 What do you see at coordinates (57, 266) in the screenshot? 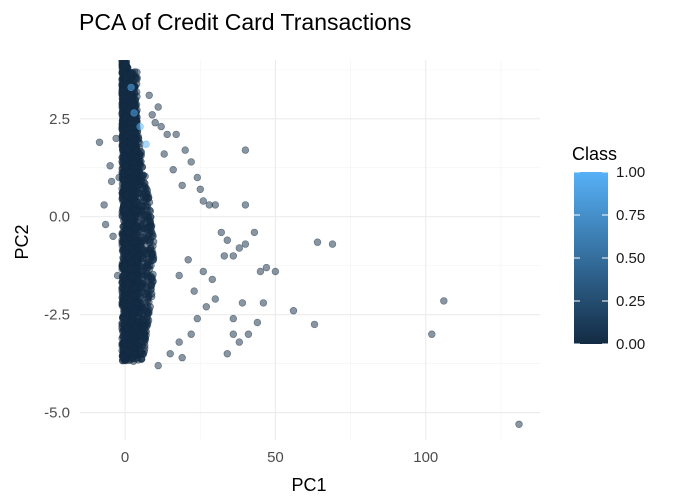
I see `y-axis-ticks: -5.0 -2.5 0.0 2.5` at bounding box center [57, 266].